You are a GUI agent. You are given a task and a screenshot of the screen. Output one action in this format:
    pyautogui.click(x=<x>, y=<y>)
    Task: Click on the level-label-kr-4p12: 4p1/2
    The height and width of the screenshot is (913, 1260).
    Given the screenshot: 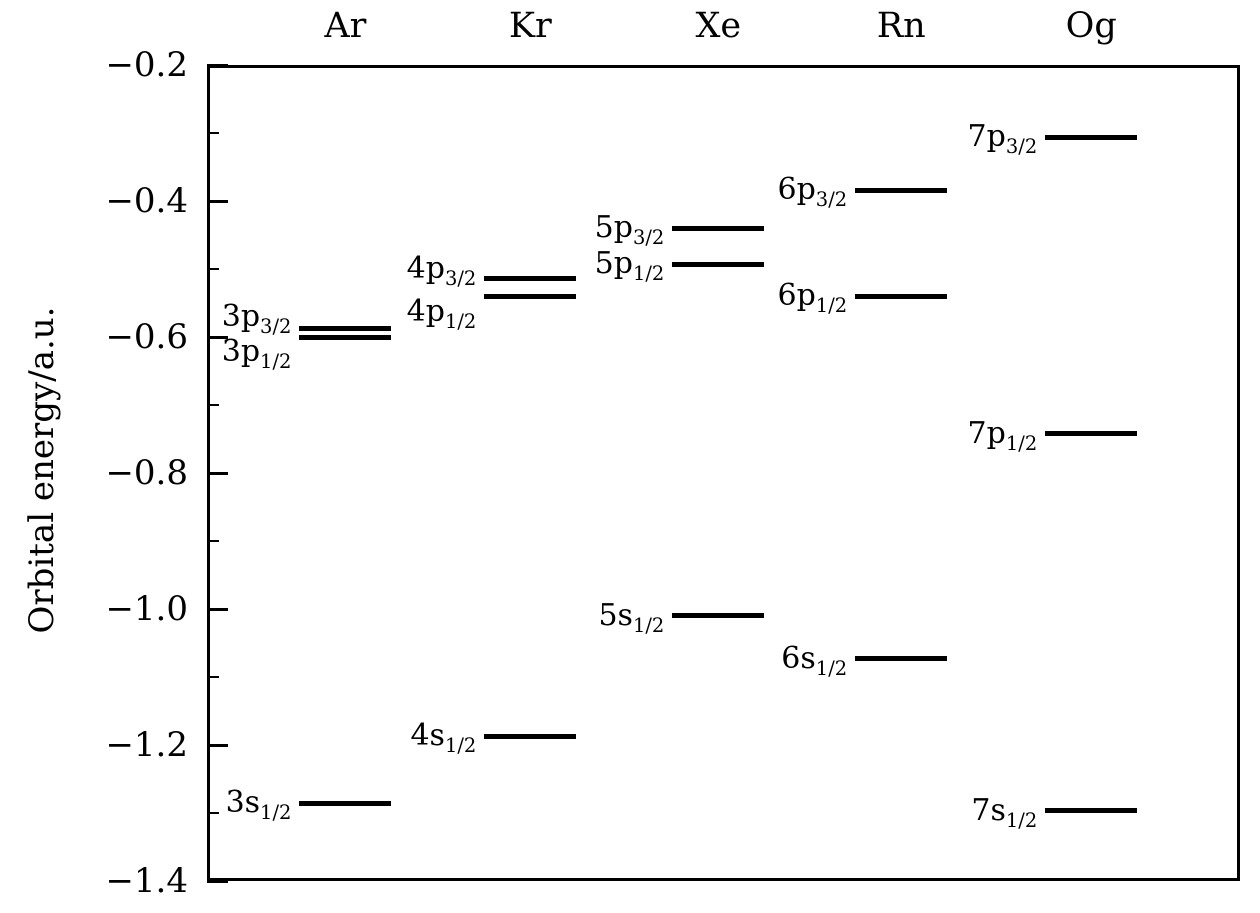 What is the action you would take?
    pyautogui.click(x=441, y=313)
    